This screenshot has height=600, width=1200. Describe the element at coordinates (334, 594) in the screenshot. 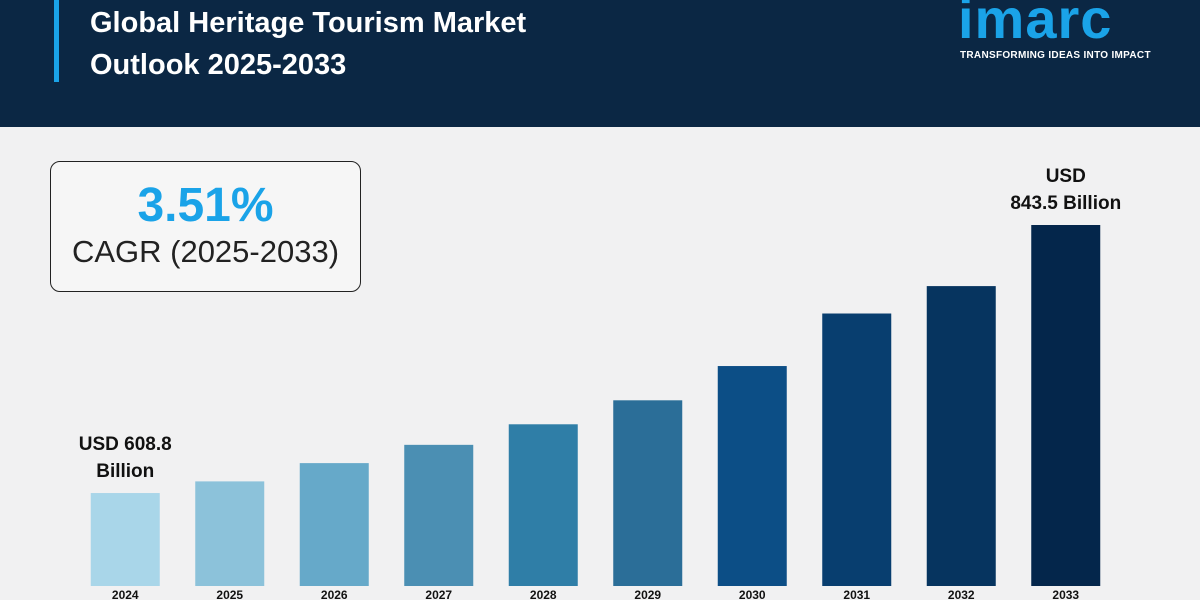

I see `x-tick-label: 2026` at that location.